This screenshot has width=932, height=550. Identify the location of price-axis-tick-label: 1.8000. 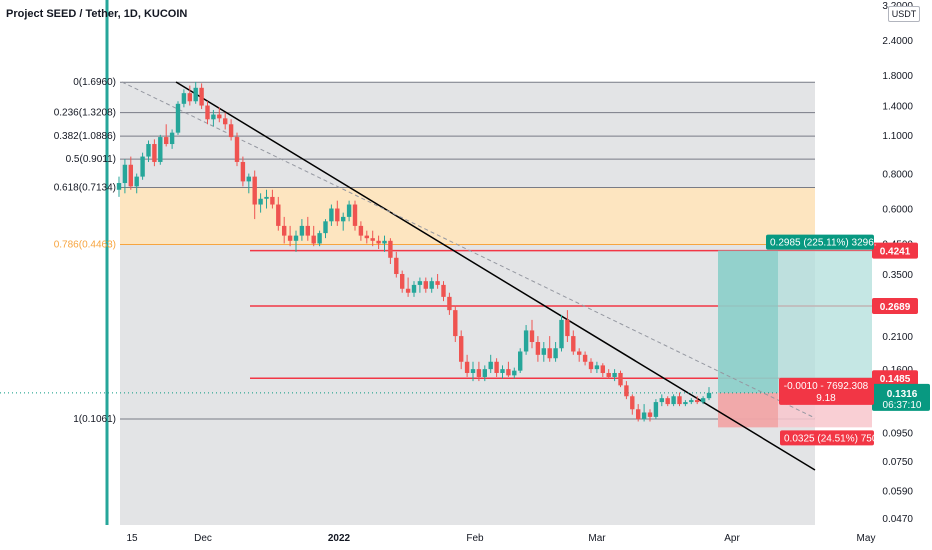
(897, 76).